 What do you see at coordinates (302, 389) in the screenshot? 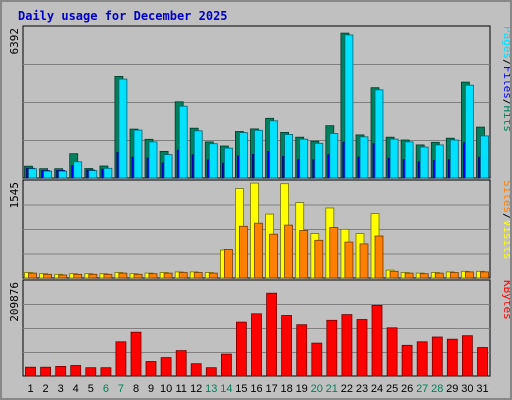
I see `day-label: 19` at bounding box center [302, 389].